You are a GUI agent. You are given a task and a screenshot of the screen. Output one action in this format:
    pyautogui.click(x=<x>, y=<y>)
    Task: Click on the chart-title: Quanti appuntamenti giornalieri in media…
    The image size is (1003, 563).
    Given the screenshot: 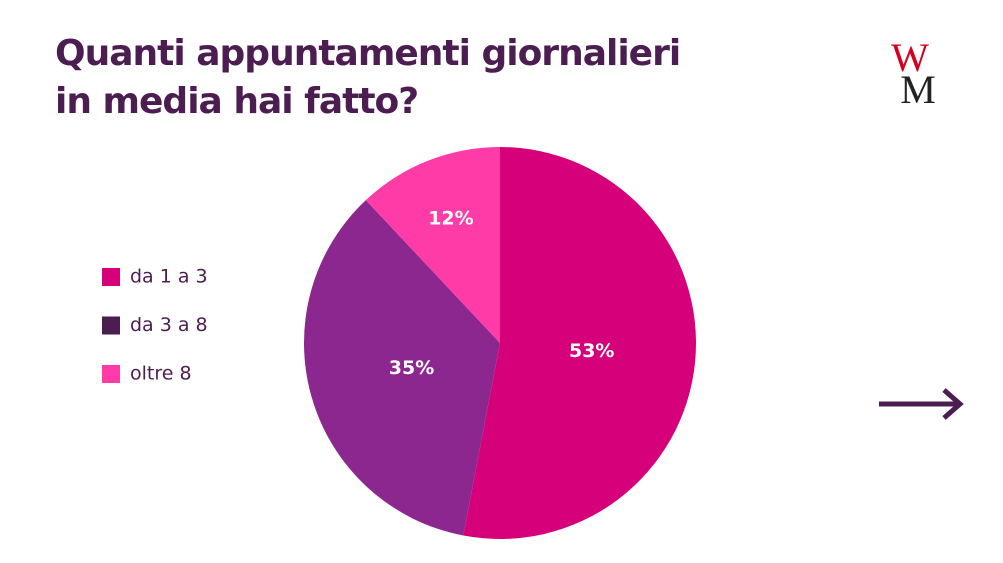 What is the action you would take?
    pyautogui.click(x=368, y=77)
    